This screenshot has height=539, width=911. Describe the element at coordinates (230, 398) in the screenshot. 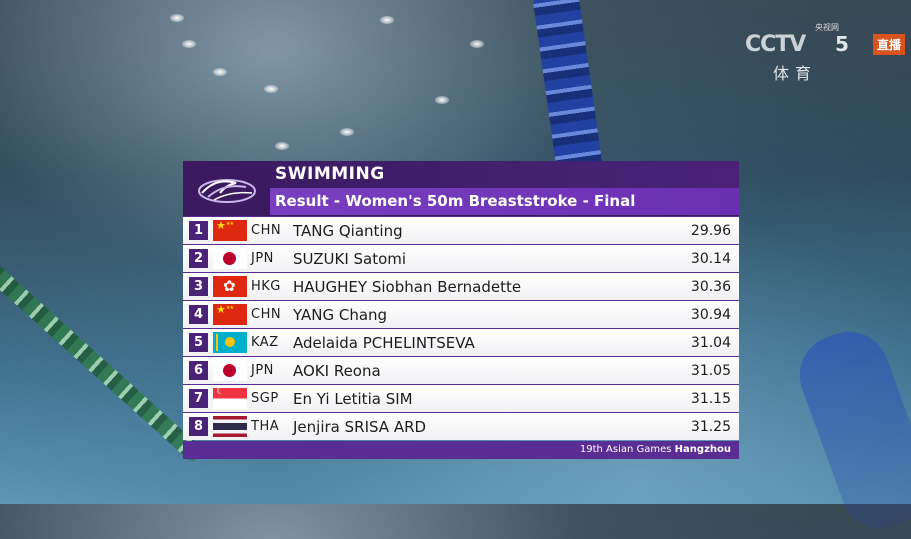

I see `flag-singapore-icon` at that location.